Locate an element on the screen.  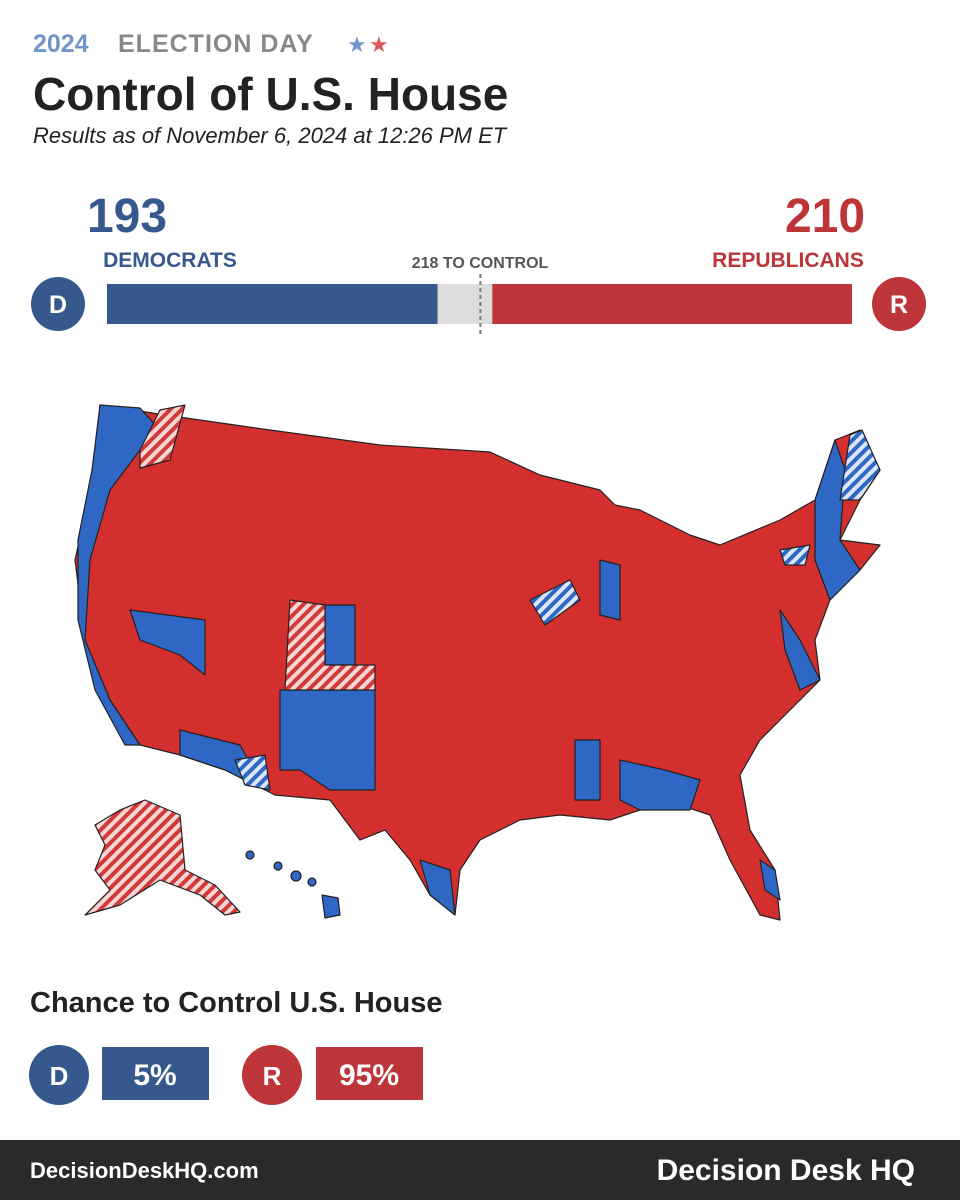
map-nevada is located at coordinates (167, 642).